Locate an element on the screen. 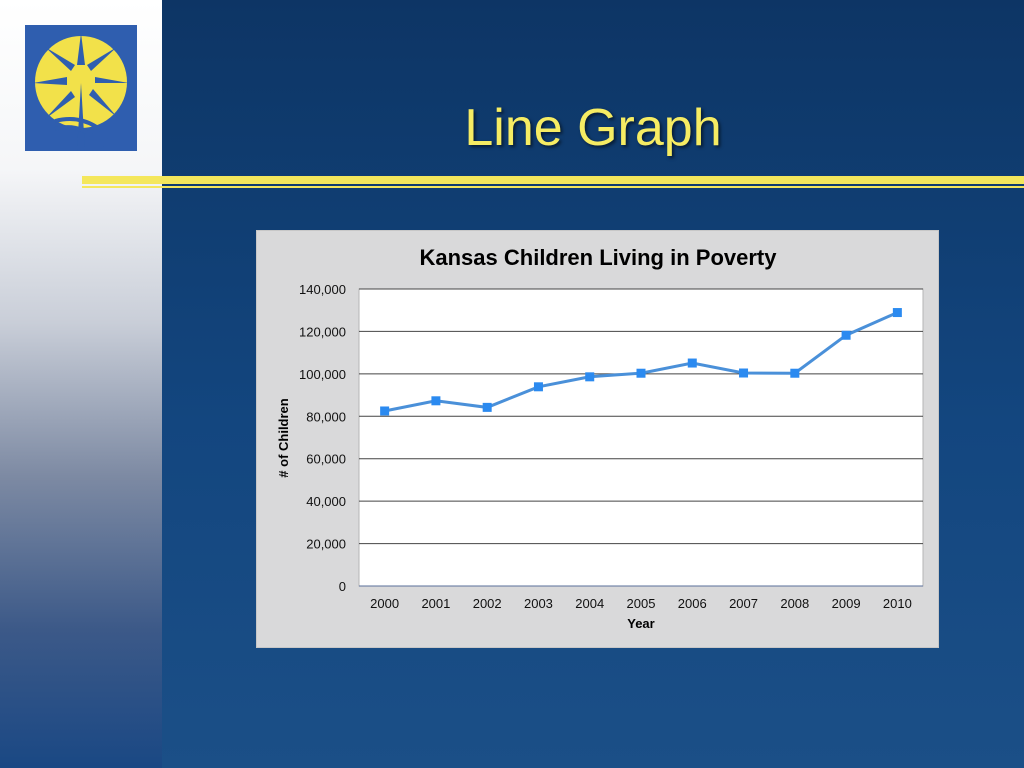 This screenshot has height=768, width=1024. y-tick-label: 140,000 is located at coordinates (322, 289).